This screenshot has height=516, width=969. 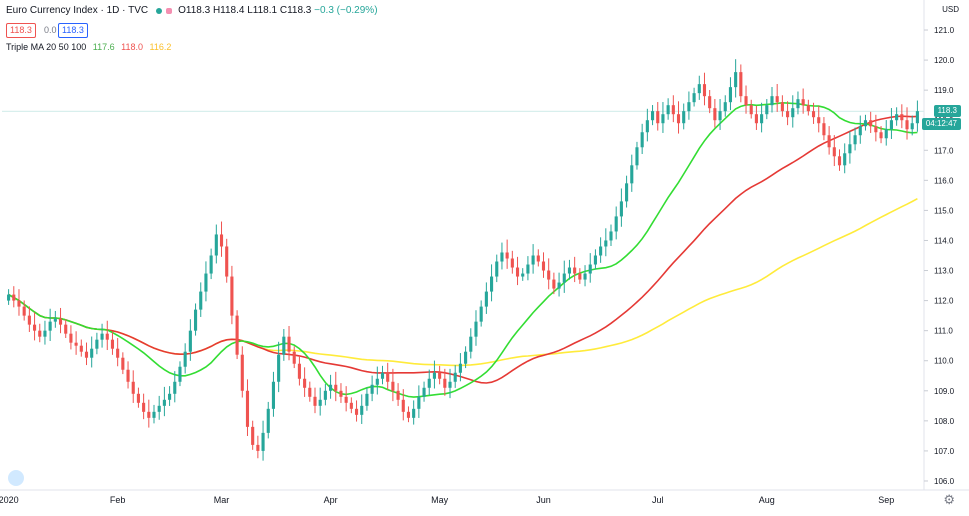 What do you see at coordinates (944, 391) in the screenshot?
I see `y-tick-label: 109.0` at bounding box center [944, 391].